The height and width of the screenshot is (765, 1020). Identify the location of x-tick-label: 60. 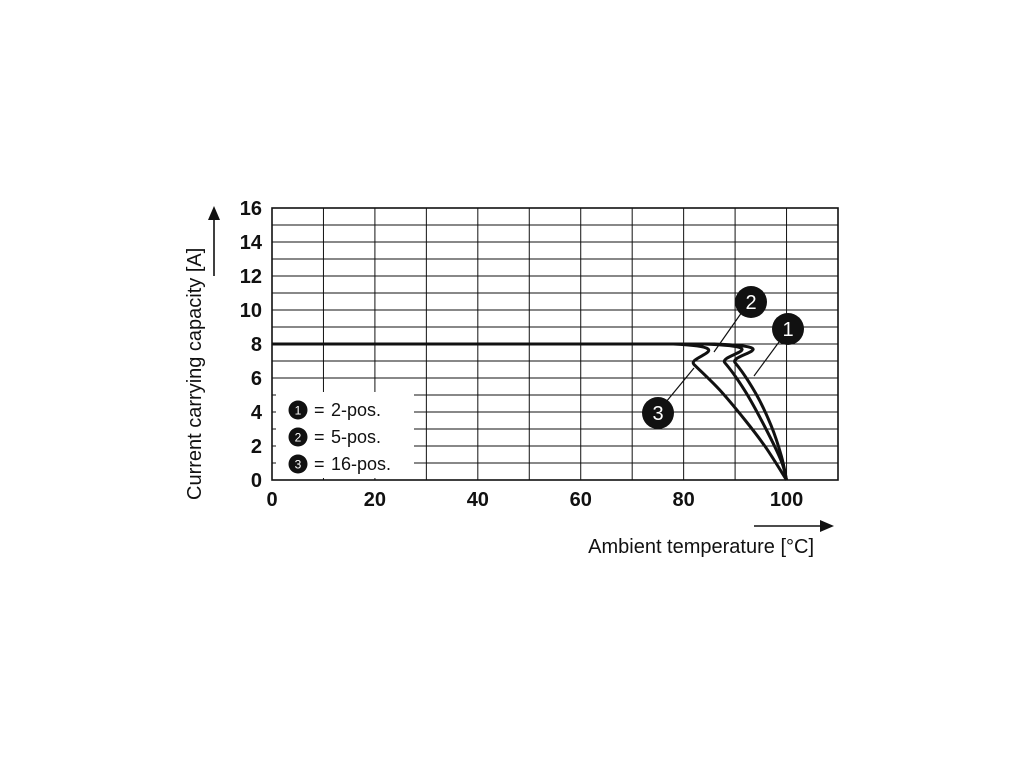
(581, 500).